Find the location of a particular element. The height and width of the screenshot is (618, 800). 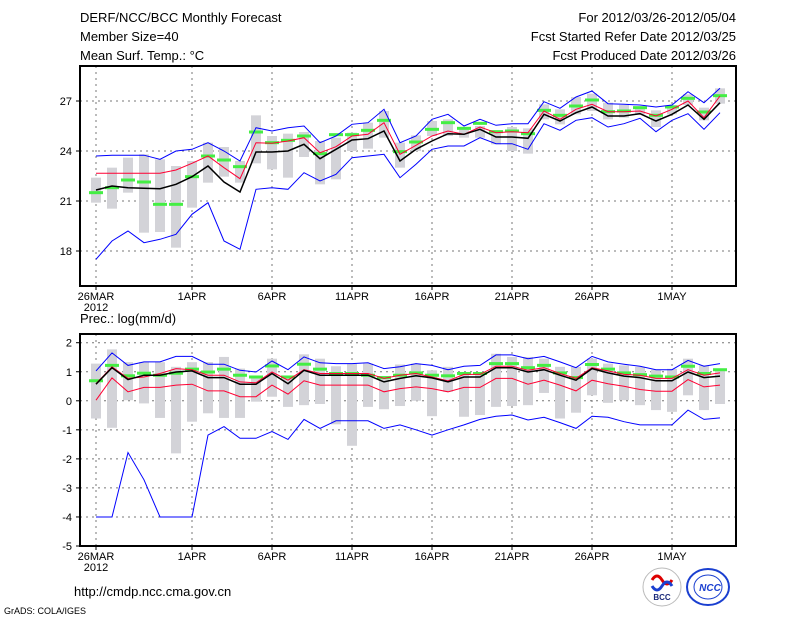

x-tick-label: 6APR is located at coordinates (272, 297).